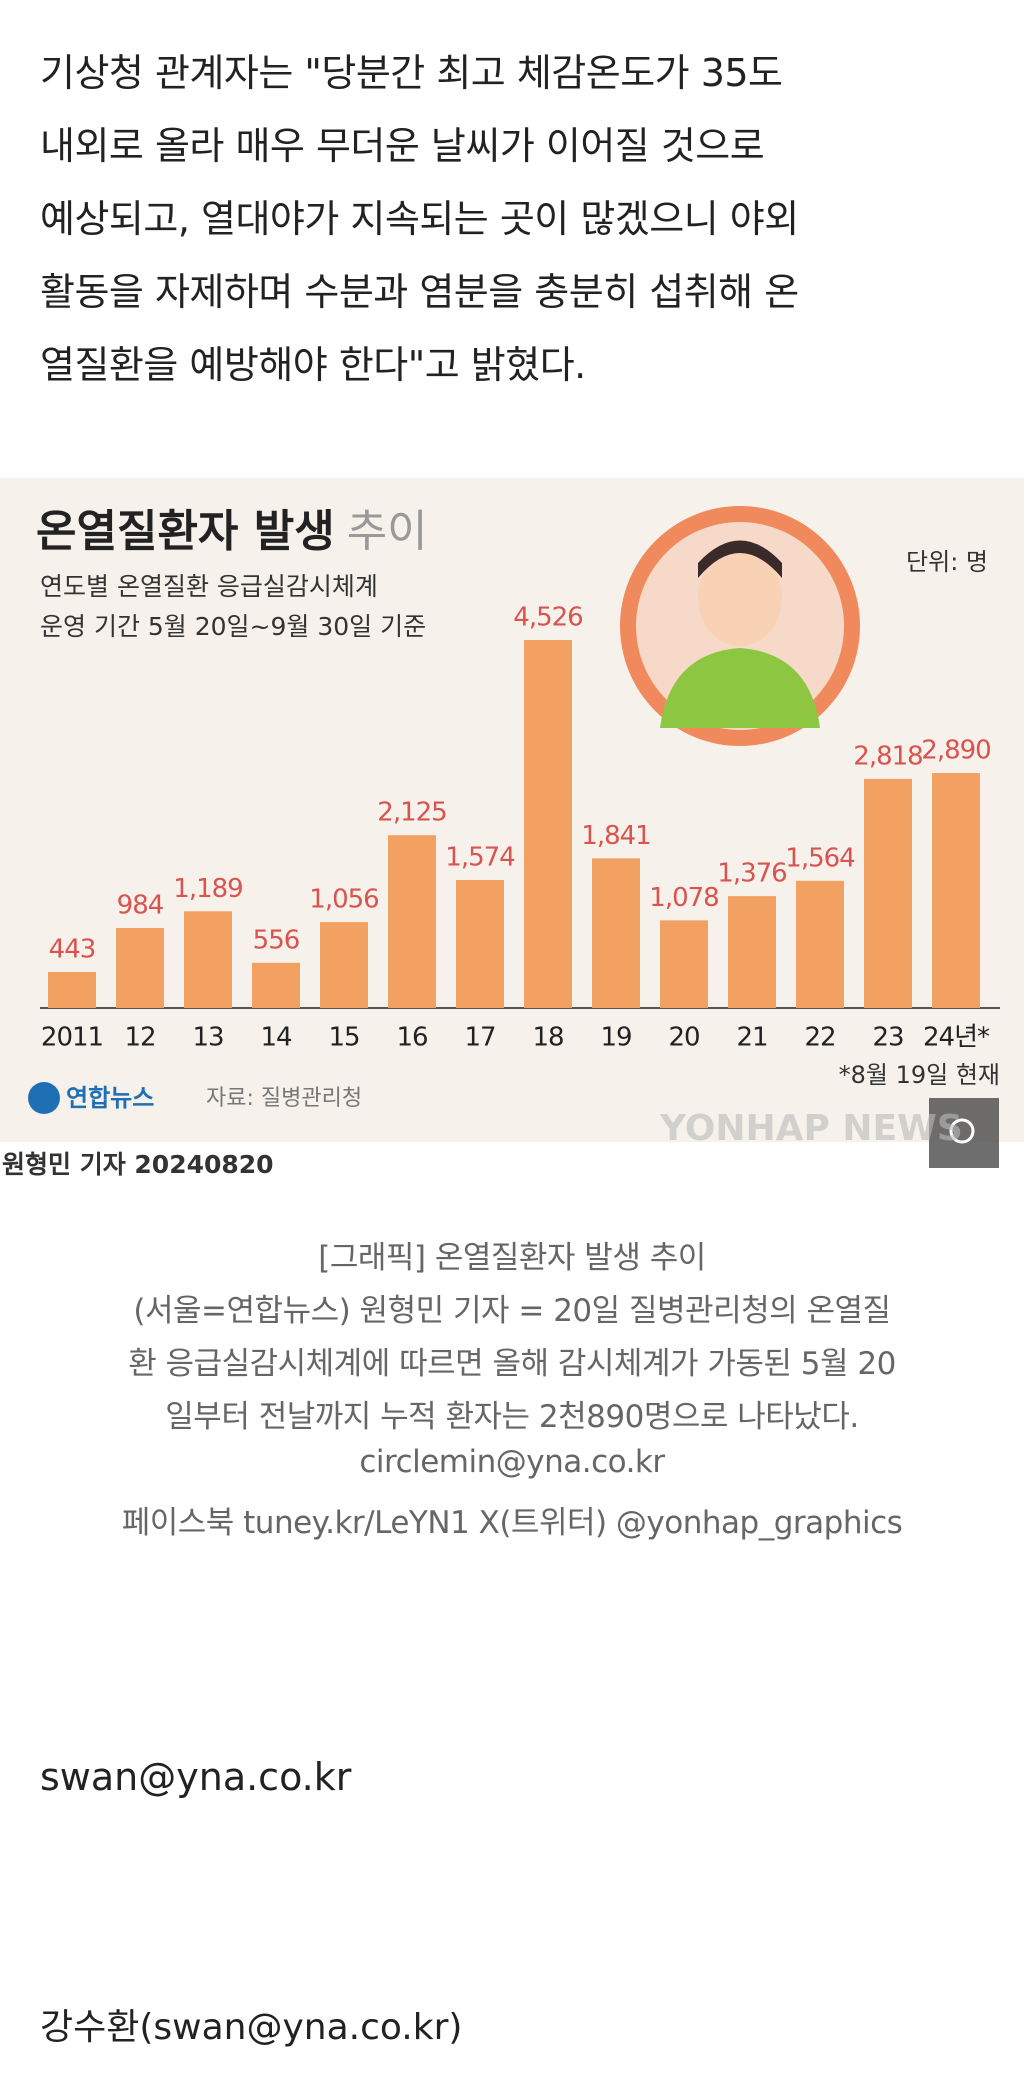  I want to click on graphic-title: 온열질환자 발생, so click(185, 531).